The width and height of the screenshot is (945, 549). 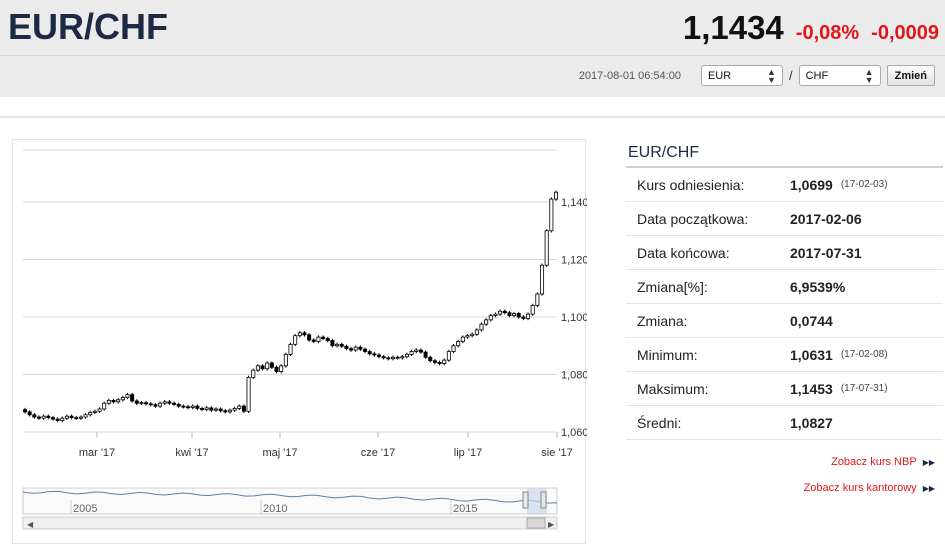 What do you see at coordinates (874, 462) in the screenshot?
I see `nbp-link-label: Zobacz kurs NBP` at bounding box center [874, 462].